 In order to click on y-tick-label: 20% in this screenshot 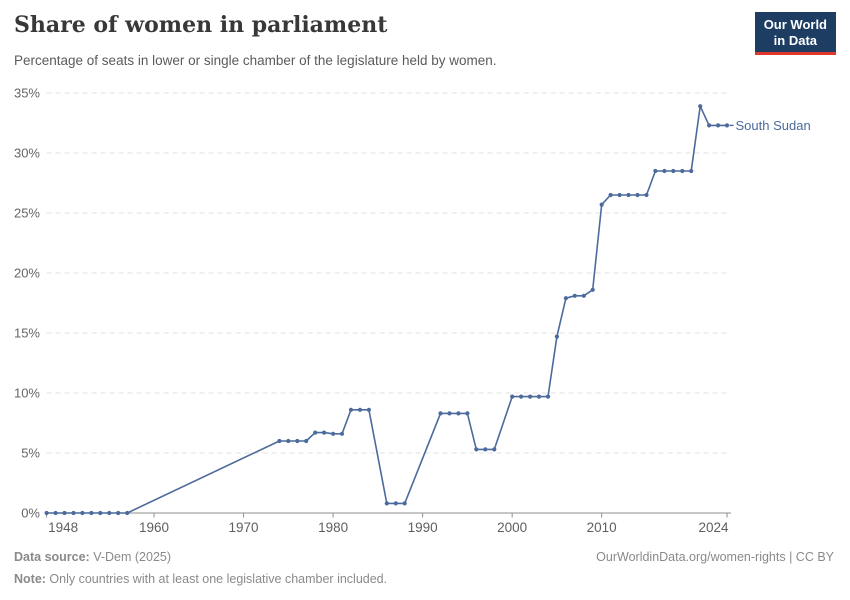, I will do `click(27, 273)`.